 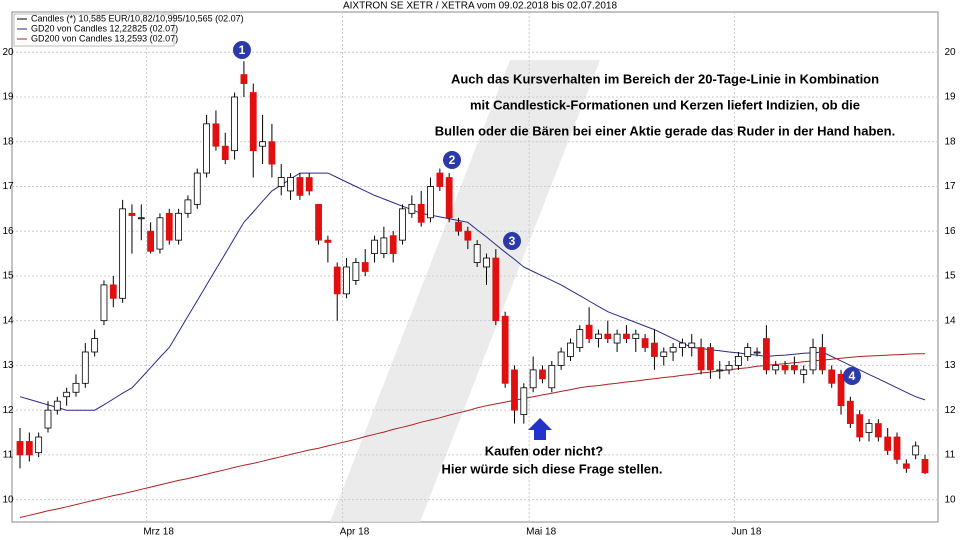 I want to click on y-tick-label: 12, so click(x=8, y=410).